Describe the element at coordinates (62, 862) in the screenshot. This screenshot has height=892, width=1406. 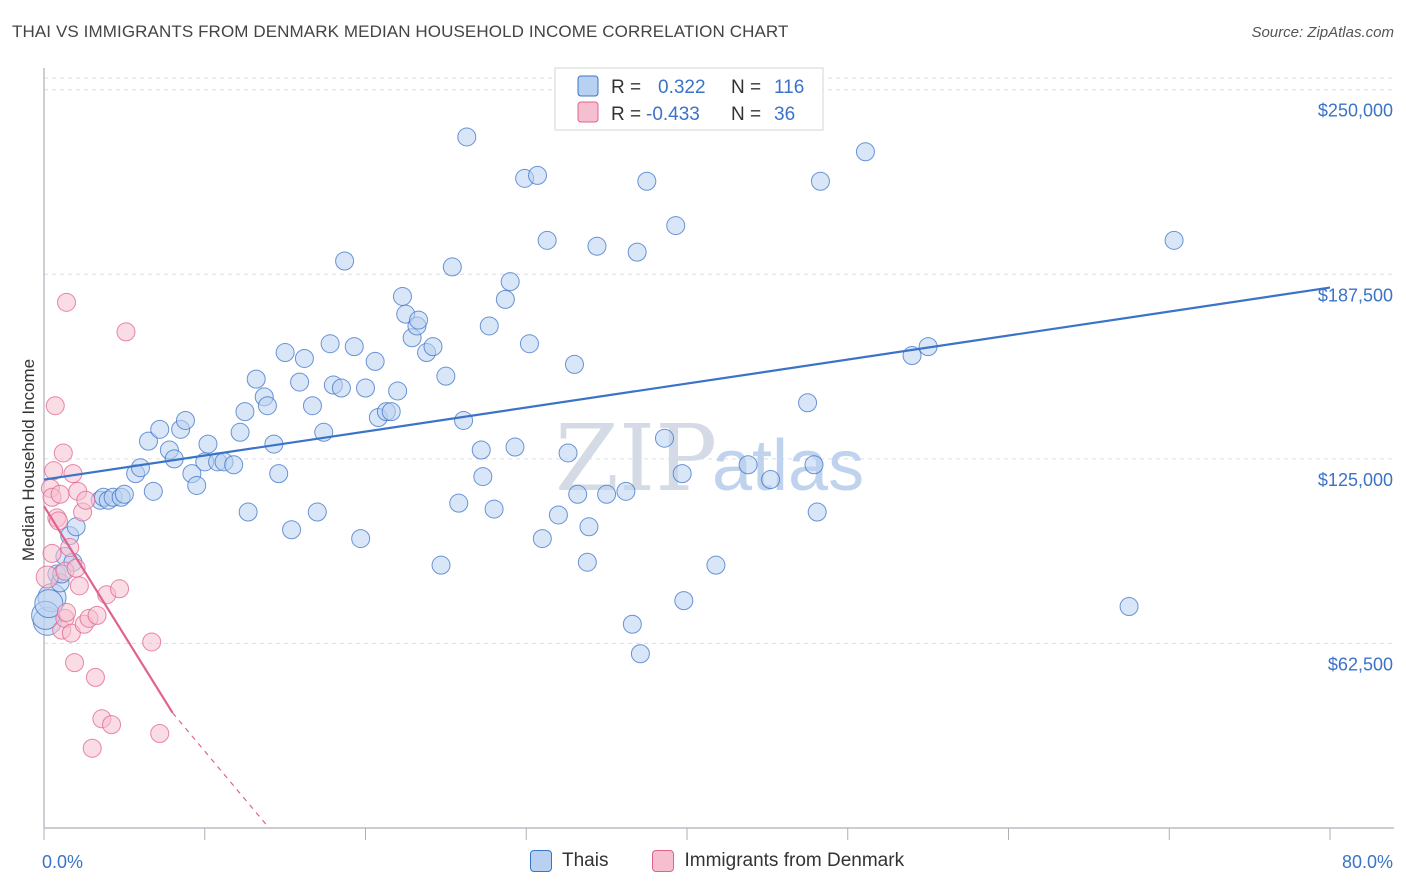
I see `x-tick-label-start: 0.0%` at that location.